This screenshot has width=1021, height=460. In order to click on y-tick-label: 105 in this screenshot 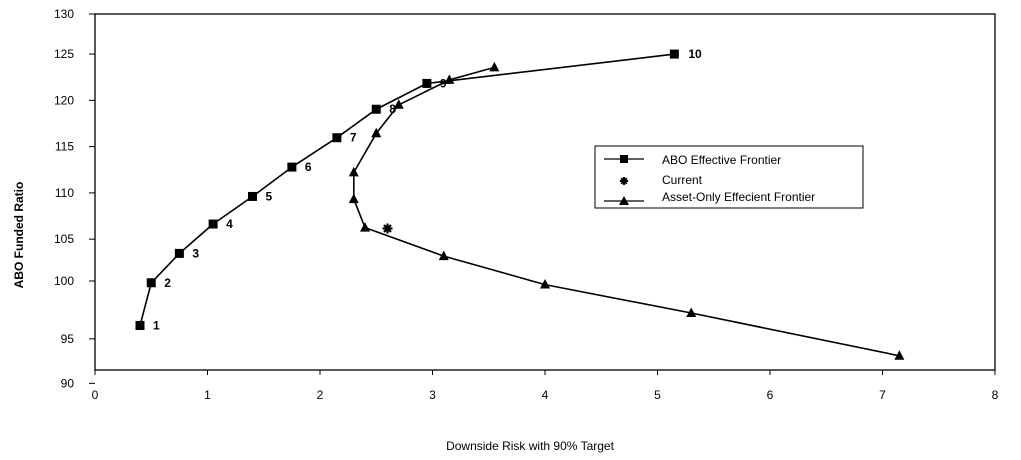, I will do `click(64, 239)`.